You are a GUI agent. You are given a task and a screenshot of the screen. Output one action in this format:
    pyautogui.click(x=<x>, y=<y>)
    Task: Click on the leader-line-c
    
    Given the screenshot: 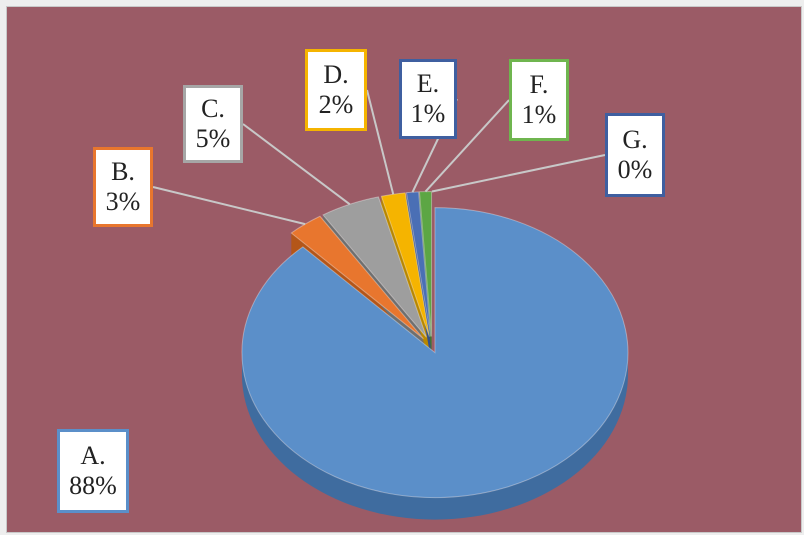 What is the action you would take?
    pyautogui.click(x=296, y=164)
    